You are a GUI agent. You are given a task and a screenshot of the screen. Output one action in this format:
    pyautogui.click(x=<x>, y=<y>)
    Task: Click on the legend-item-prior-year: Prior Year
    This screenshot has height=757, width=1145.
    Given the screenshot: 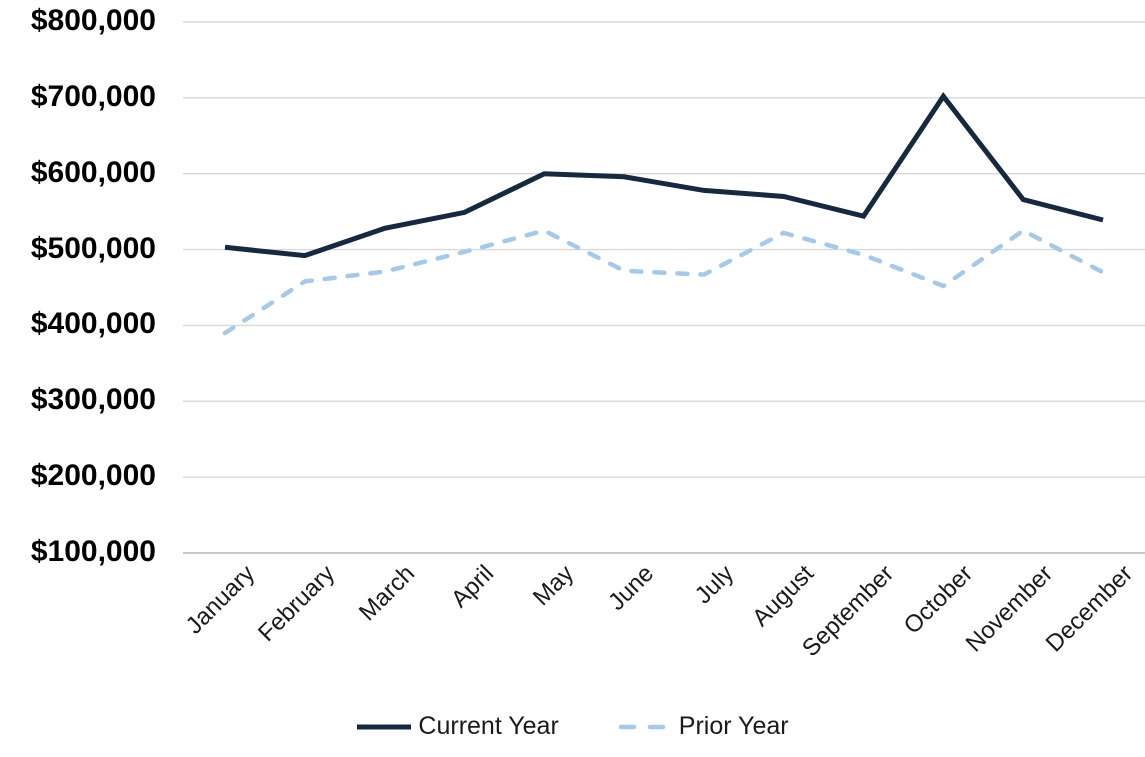 What is the action you would take?
    pyautogui.click(x=703, y=726)
    